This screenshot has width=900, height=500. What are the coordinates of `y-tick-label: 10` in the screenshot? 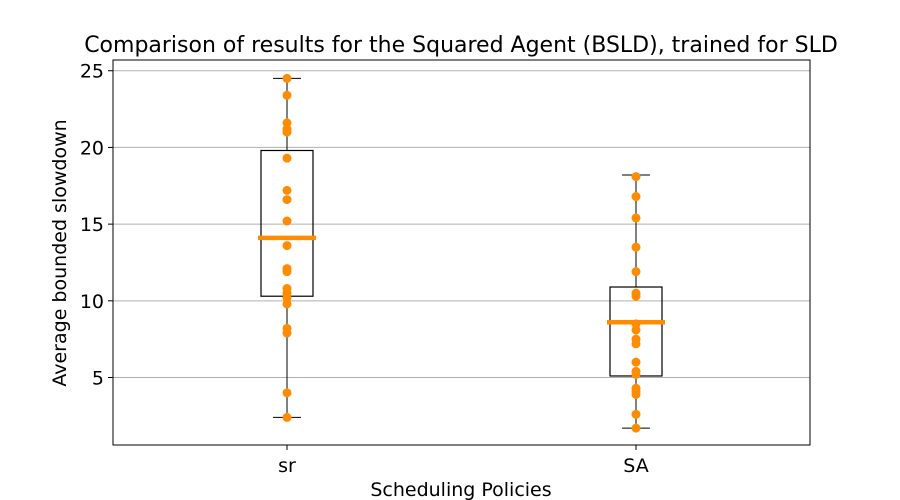 It's located at (92, 302).